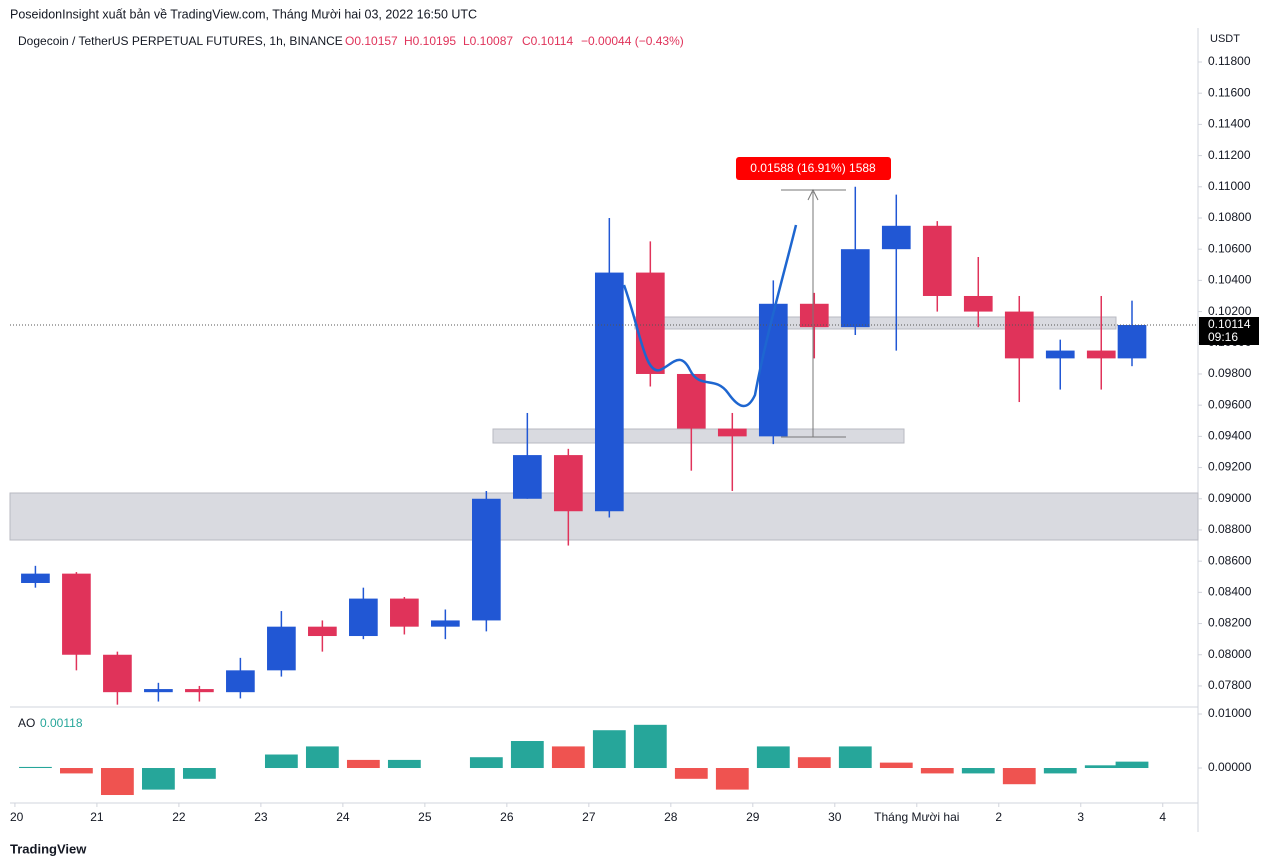 The height and width of the screenshot is (867, 1280). What do you see at coordinates (1229, 155) in the screenshot?
I see `y-tick-label: 0.11200` at bounding box center [1229, 155].